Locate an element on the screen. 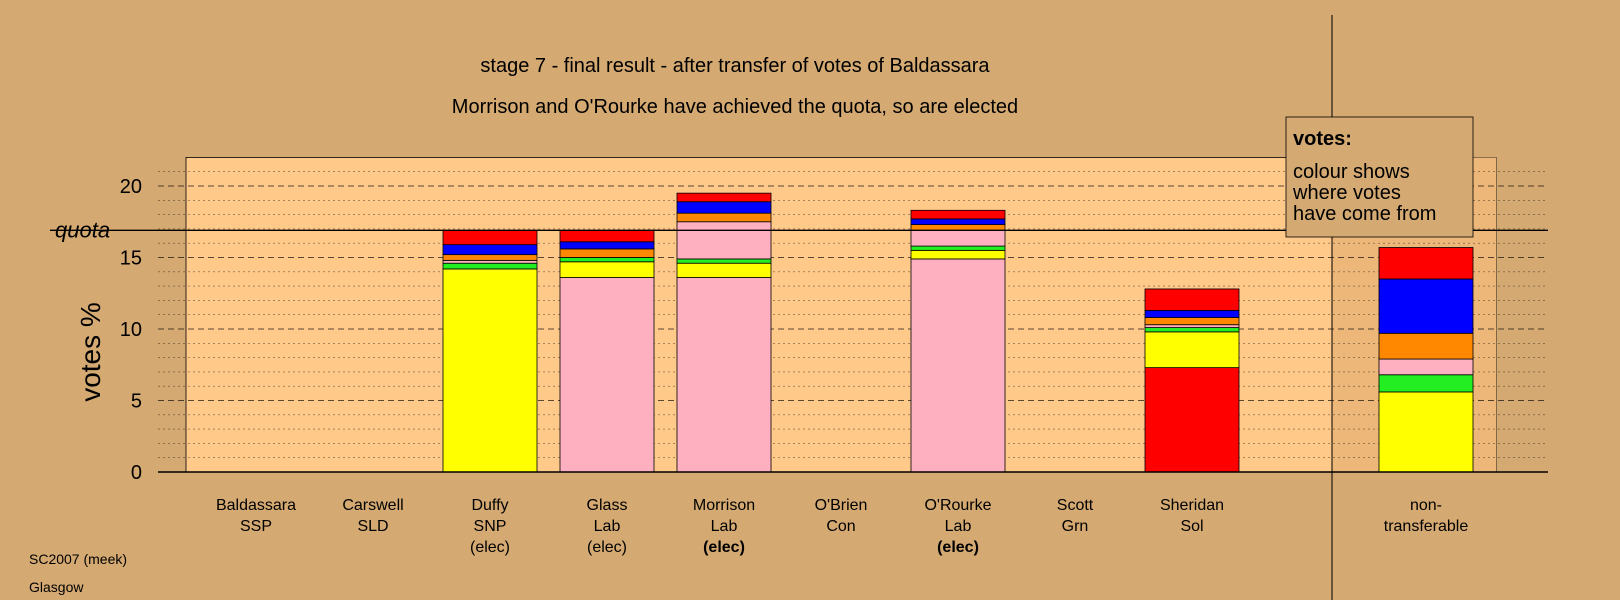  legend-text: have come from is located at coordinates (1364, 214).